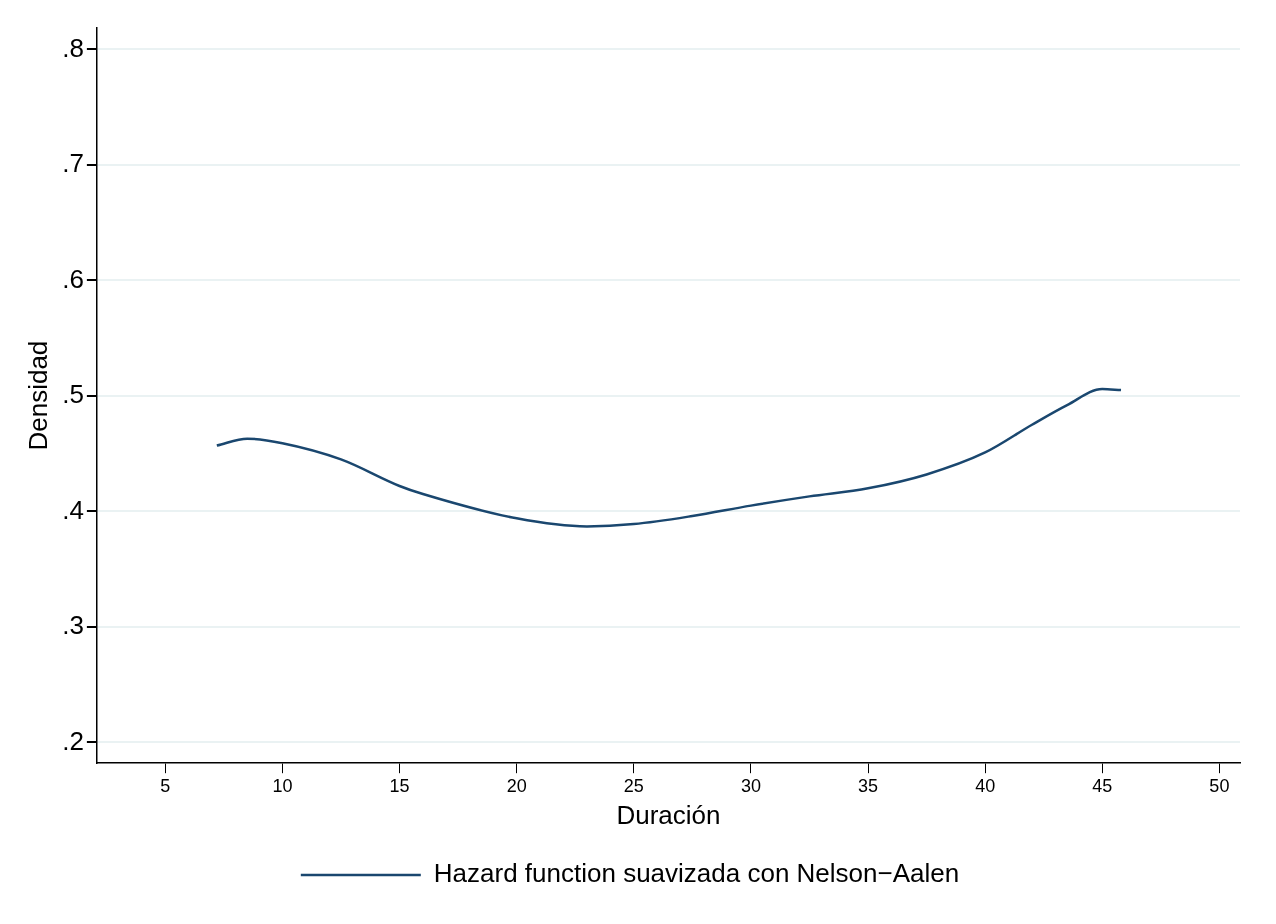  Describe the element at coordinates (165, 785) in the screenshot. I see `x-tick-label: 5` at that location.